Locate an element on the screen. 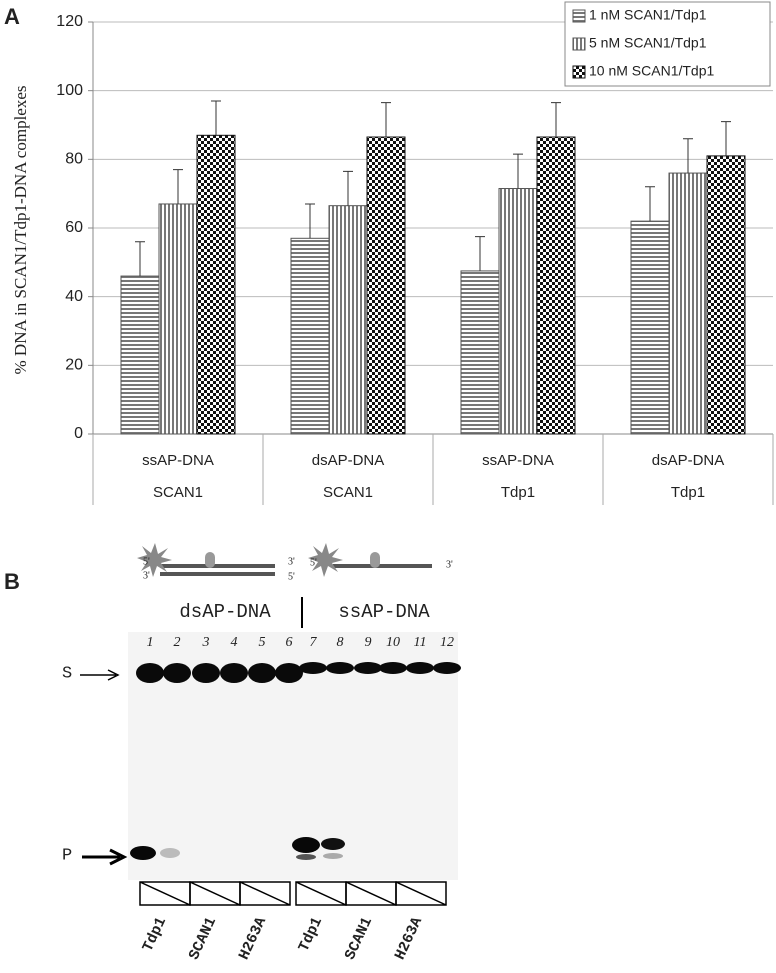  dna-diagrams is located at coordinates (284, 560).